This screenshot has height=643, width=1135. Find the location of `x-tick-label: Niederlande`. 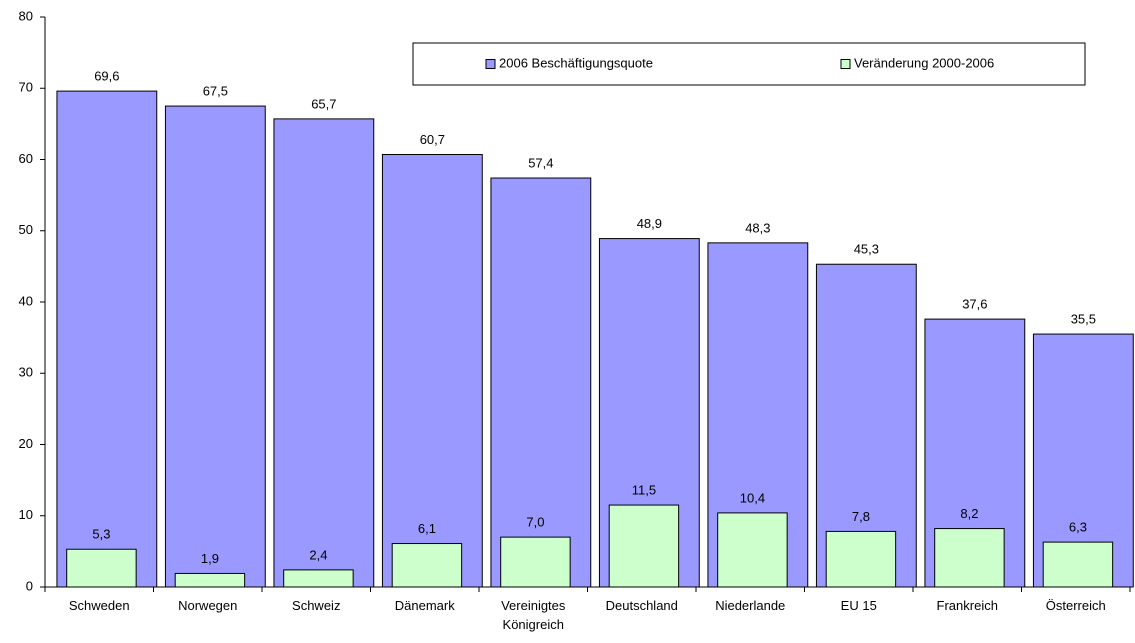

x-tick-label: Niederlande is located at coordinates (750, 605).